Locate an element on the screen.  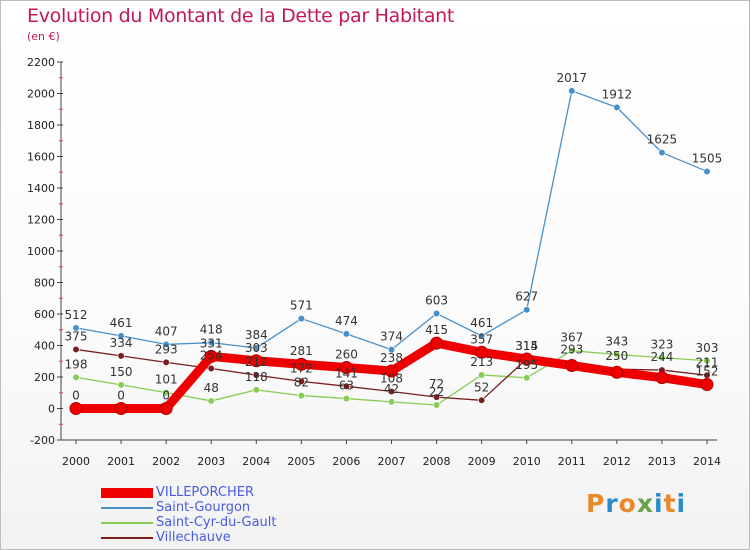
y-tick-label: 2200 is located at coordinates (41, 62).